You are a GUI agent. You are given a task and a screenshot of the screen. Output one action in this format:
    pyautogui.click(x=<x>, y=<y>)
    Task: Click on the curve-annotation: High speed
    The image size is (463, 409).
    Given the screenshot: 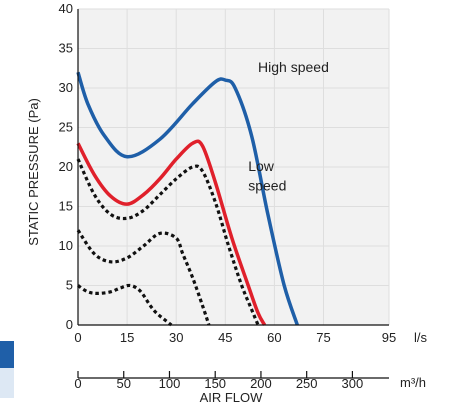 What is the action you would take?
    pyautogui.click(x=293, y=67)
    